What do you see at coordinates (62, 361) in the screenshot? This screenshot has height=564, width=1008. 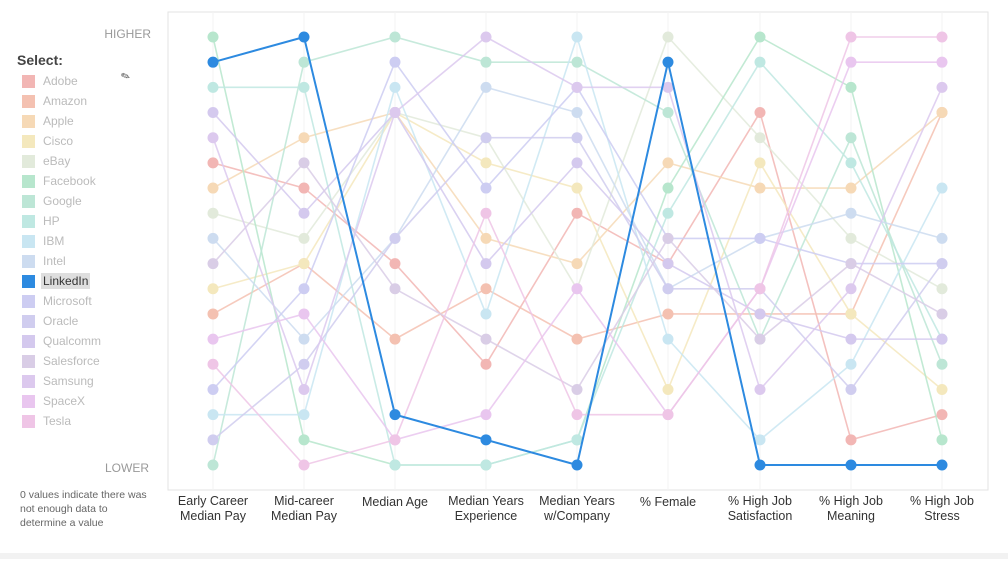 I see `legend-item-salesforce: Salesforce` at bounding box center [62, 361].